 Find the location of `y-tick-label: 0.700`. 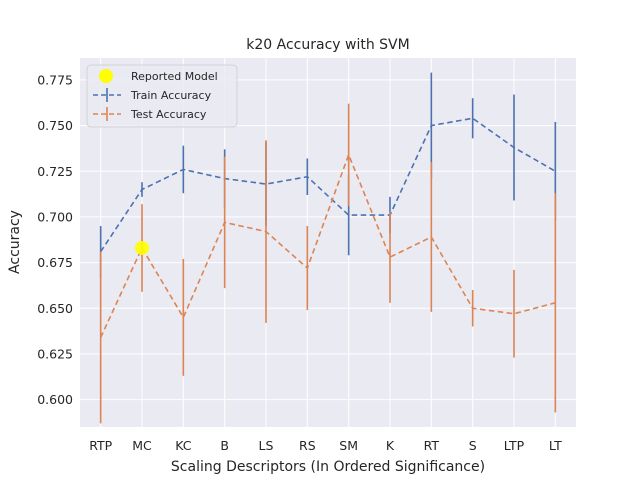

y-tick-label: 0.700 is located at coordinates (55, 216).